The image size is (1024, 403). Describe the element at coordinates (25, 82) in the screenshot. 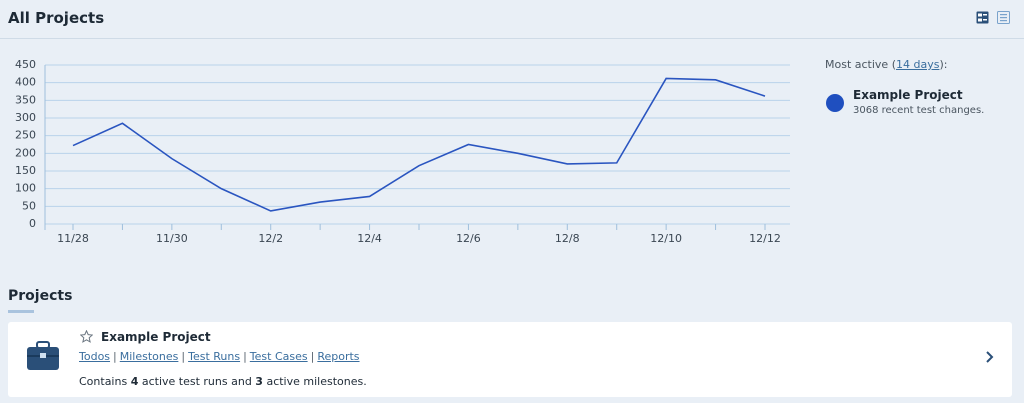

I see `y-tick-label: 400` at that location.